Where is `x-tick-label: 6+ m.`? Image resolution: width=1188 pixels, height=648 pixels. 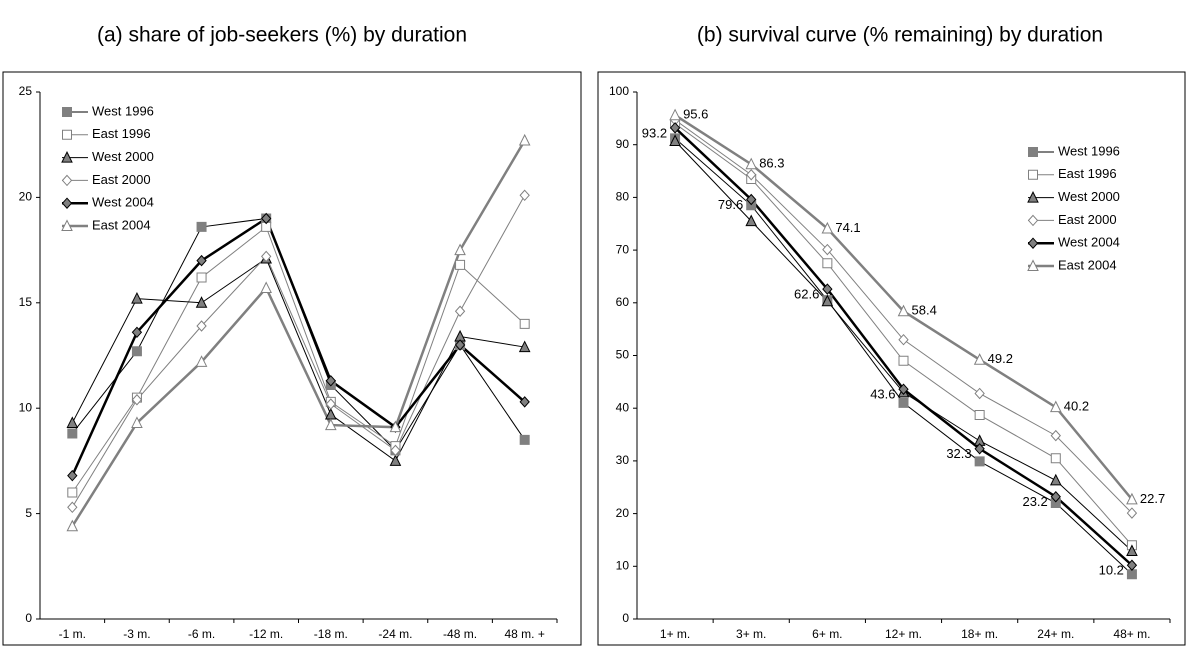
x-tick-label: 6+ m. is located at coordinates (827, 634).